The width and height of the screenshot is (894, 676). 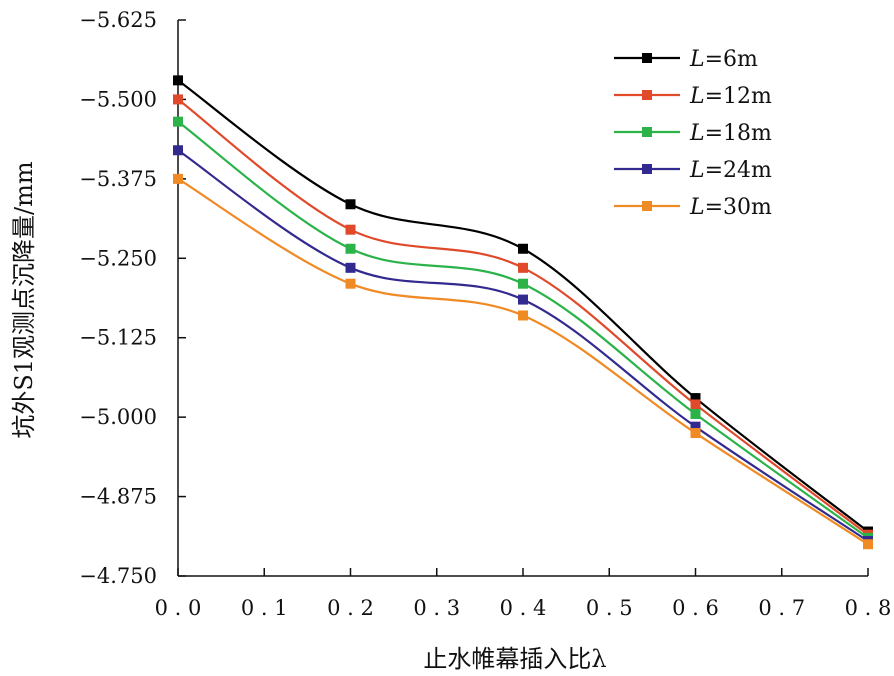 I want to click on y-axis-title: 坑外S1观测点沉降量/mm, so click(x=24, y=300).